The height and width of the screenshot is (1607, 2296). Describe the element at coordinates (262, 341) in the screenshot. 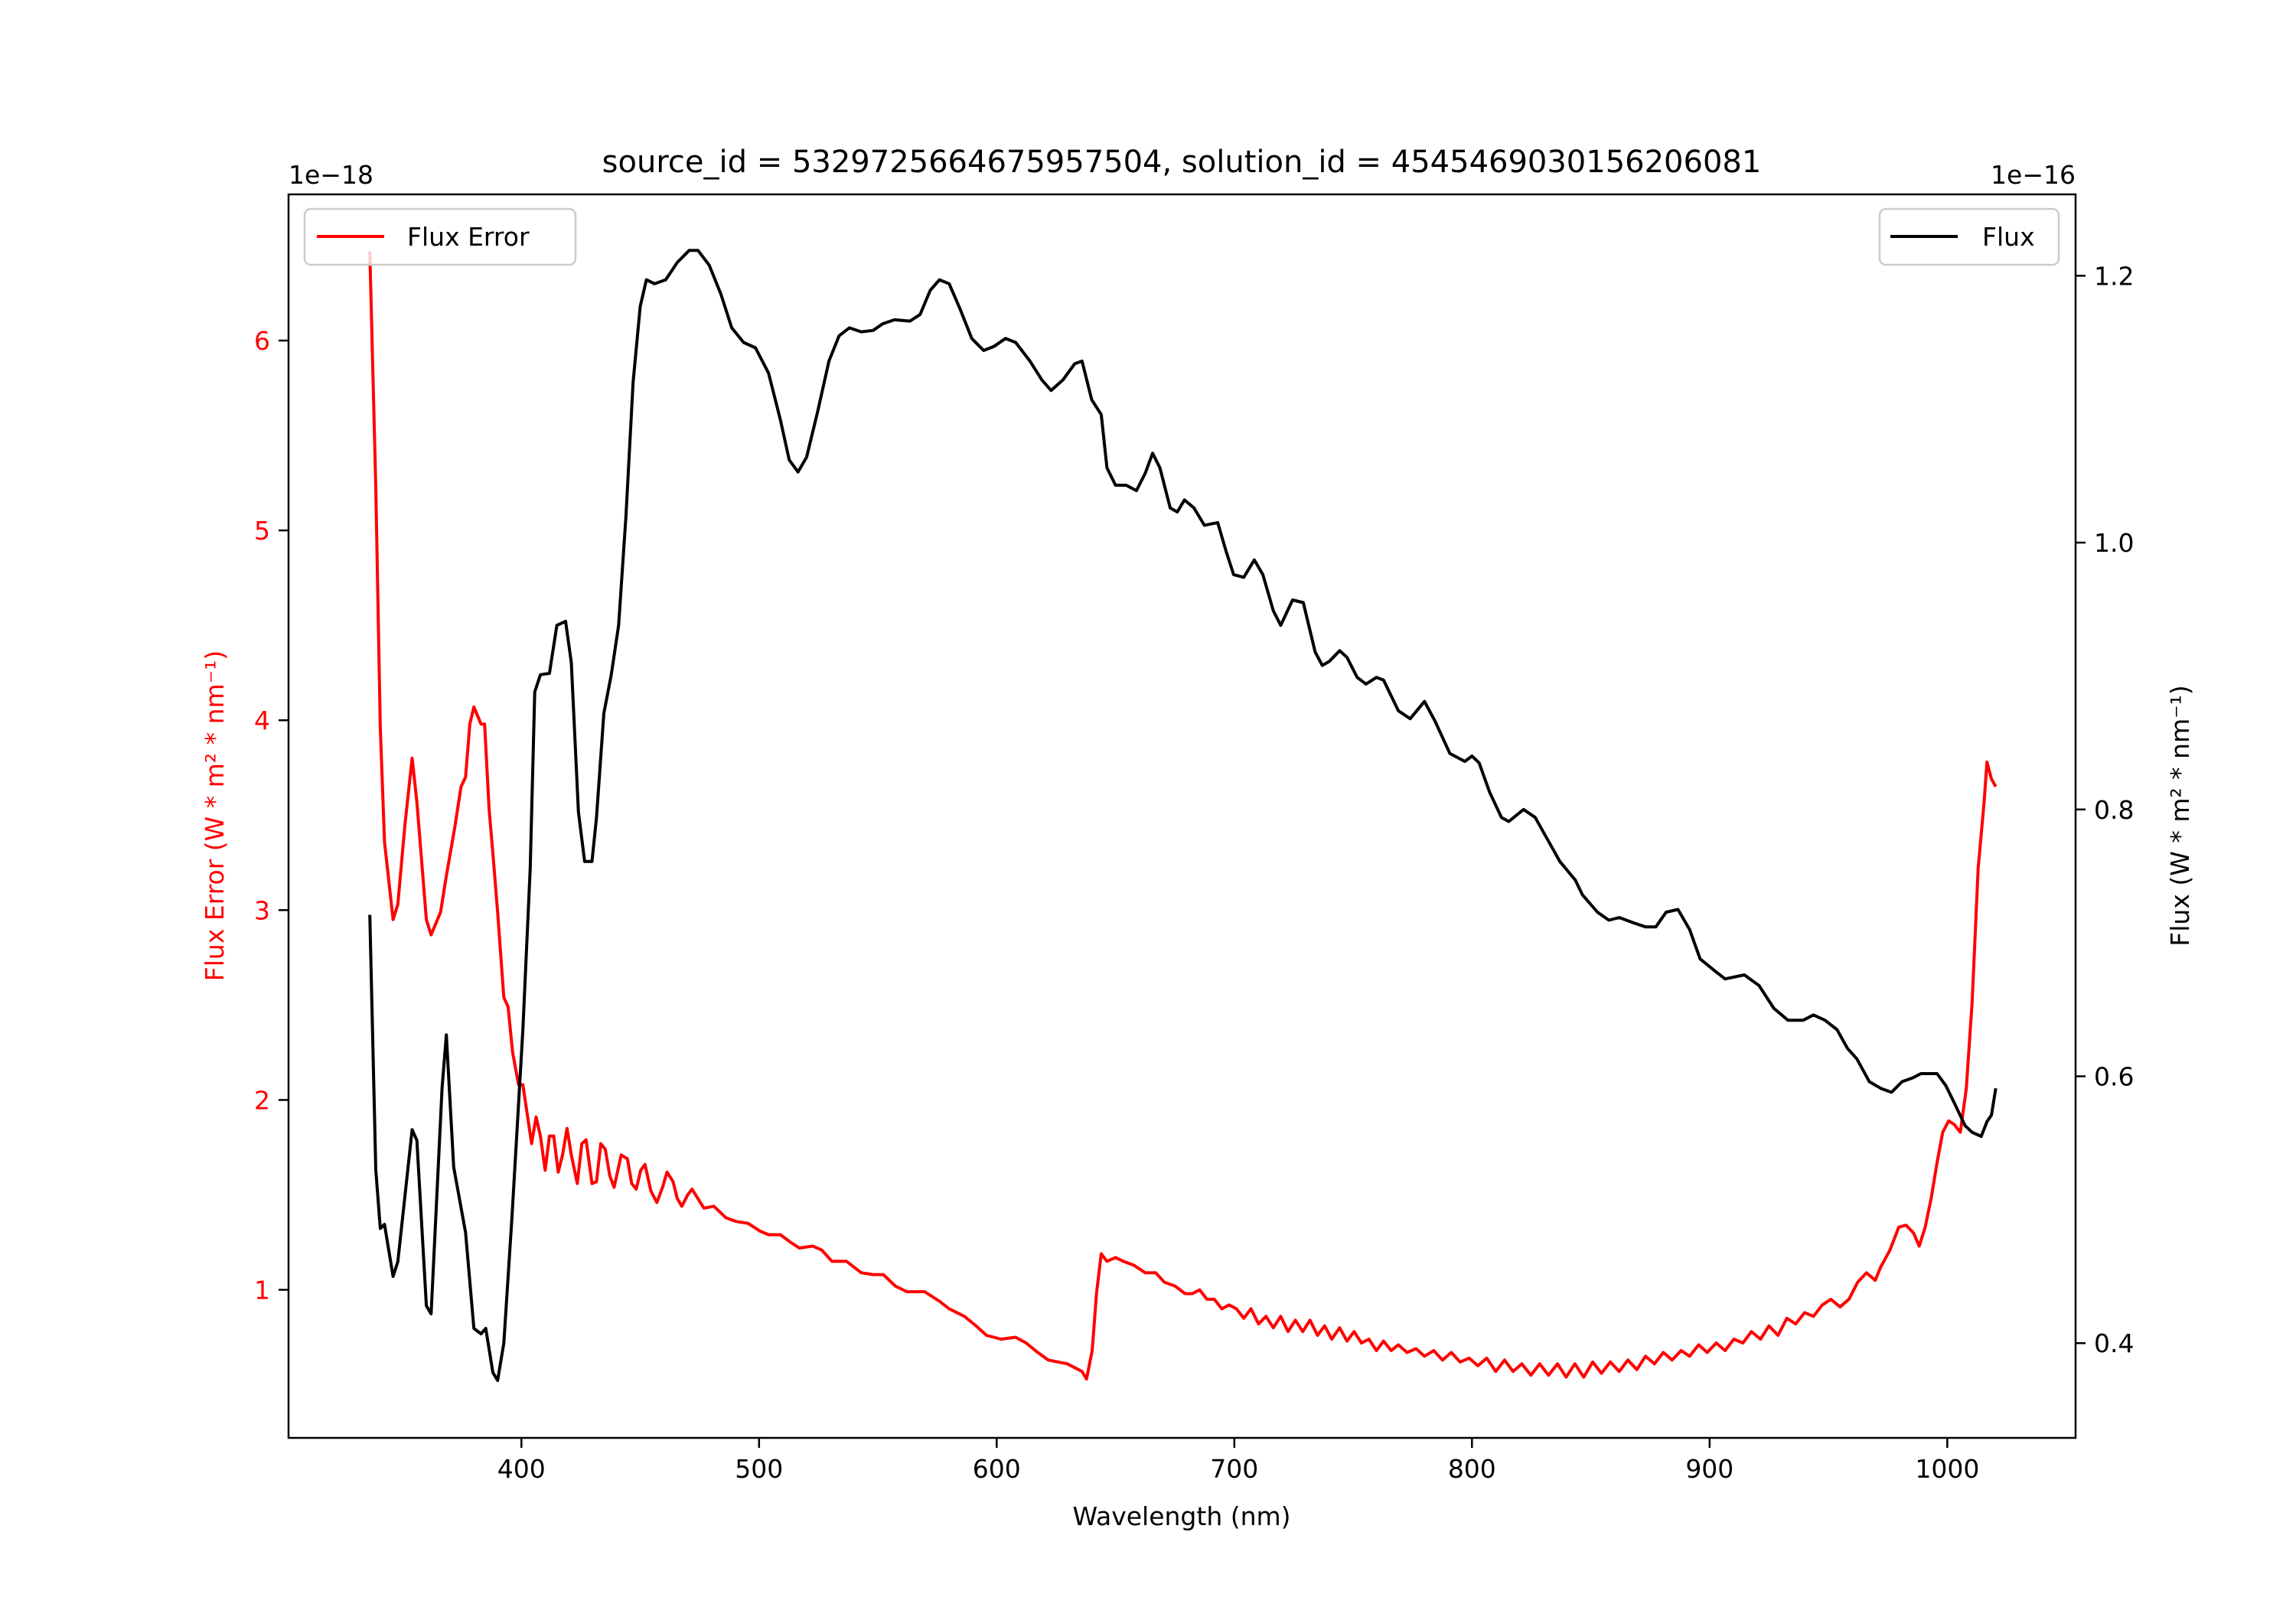

I see `left-y-tick-label: 6` at that location.